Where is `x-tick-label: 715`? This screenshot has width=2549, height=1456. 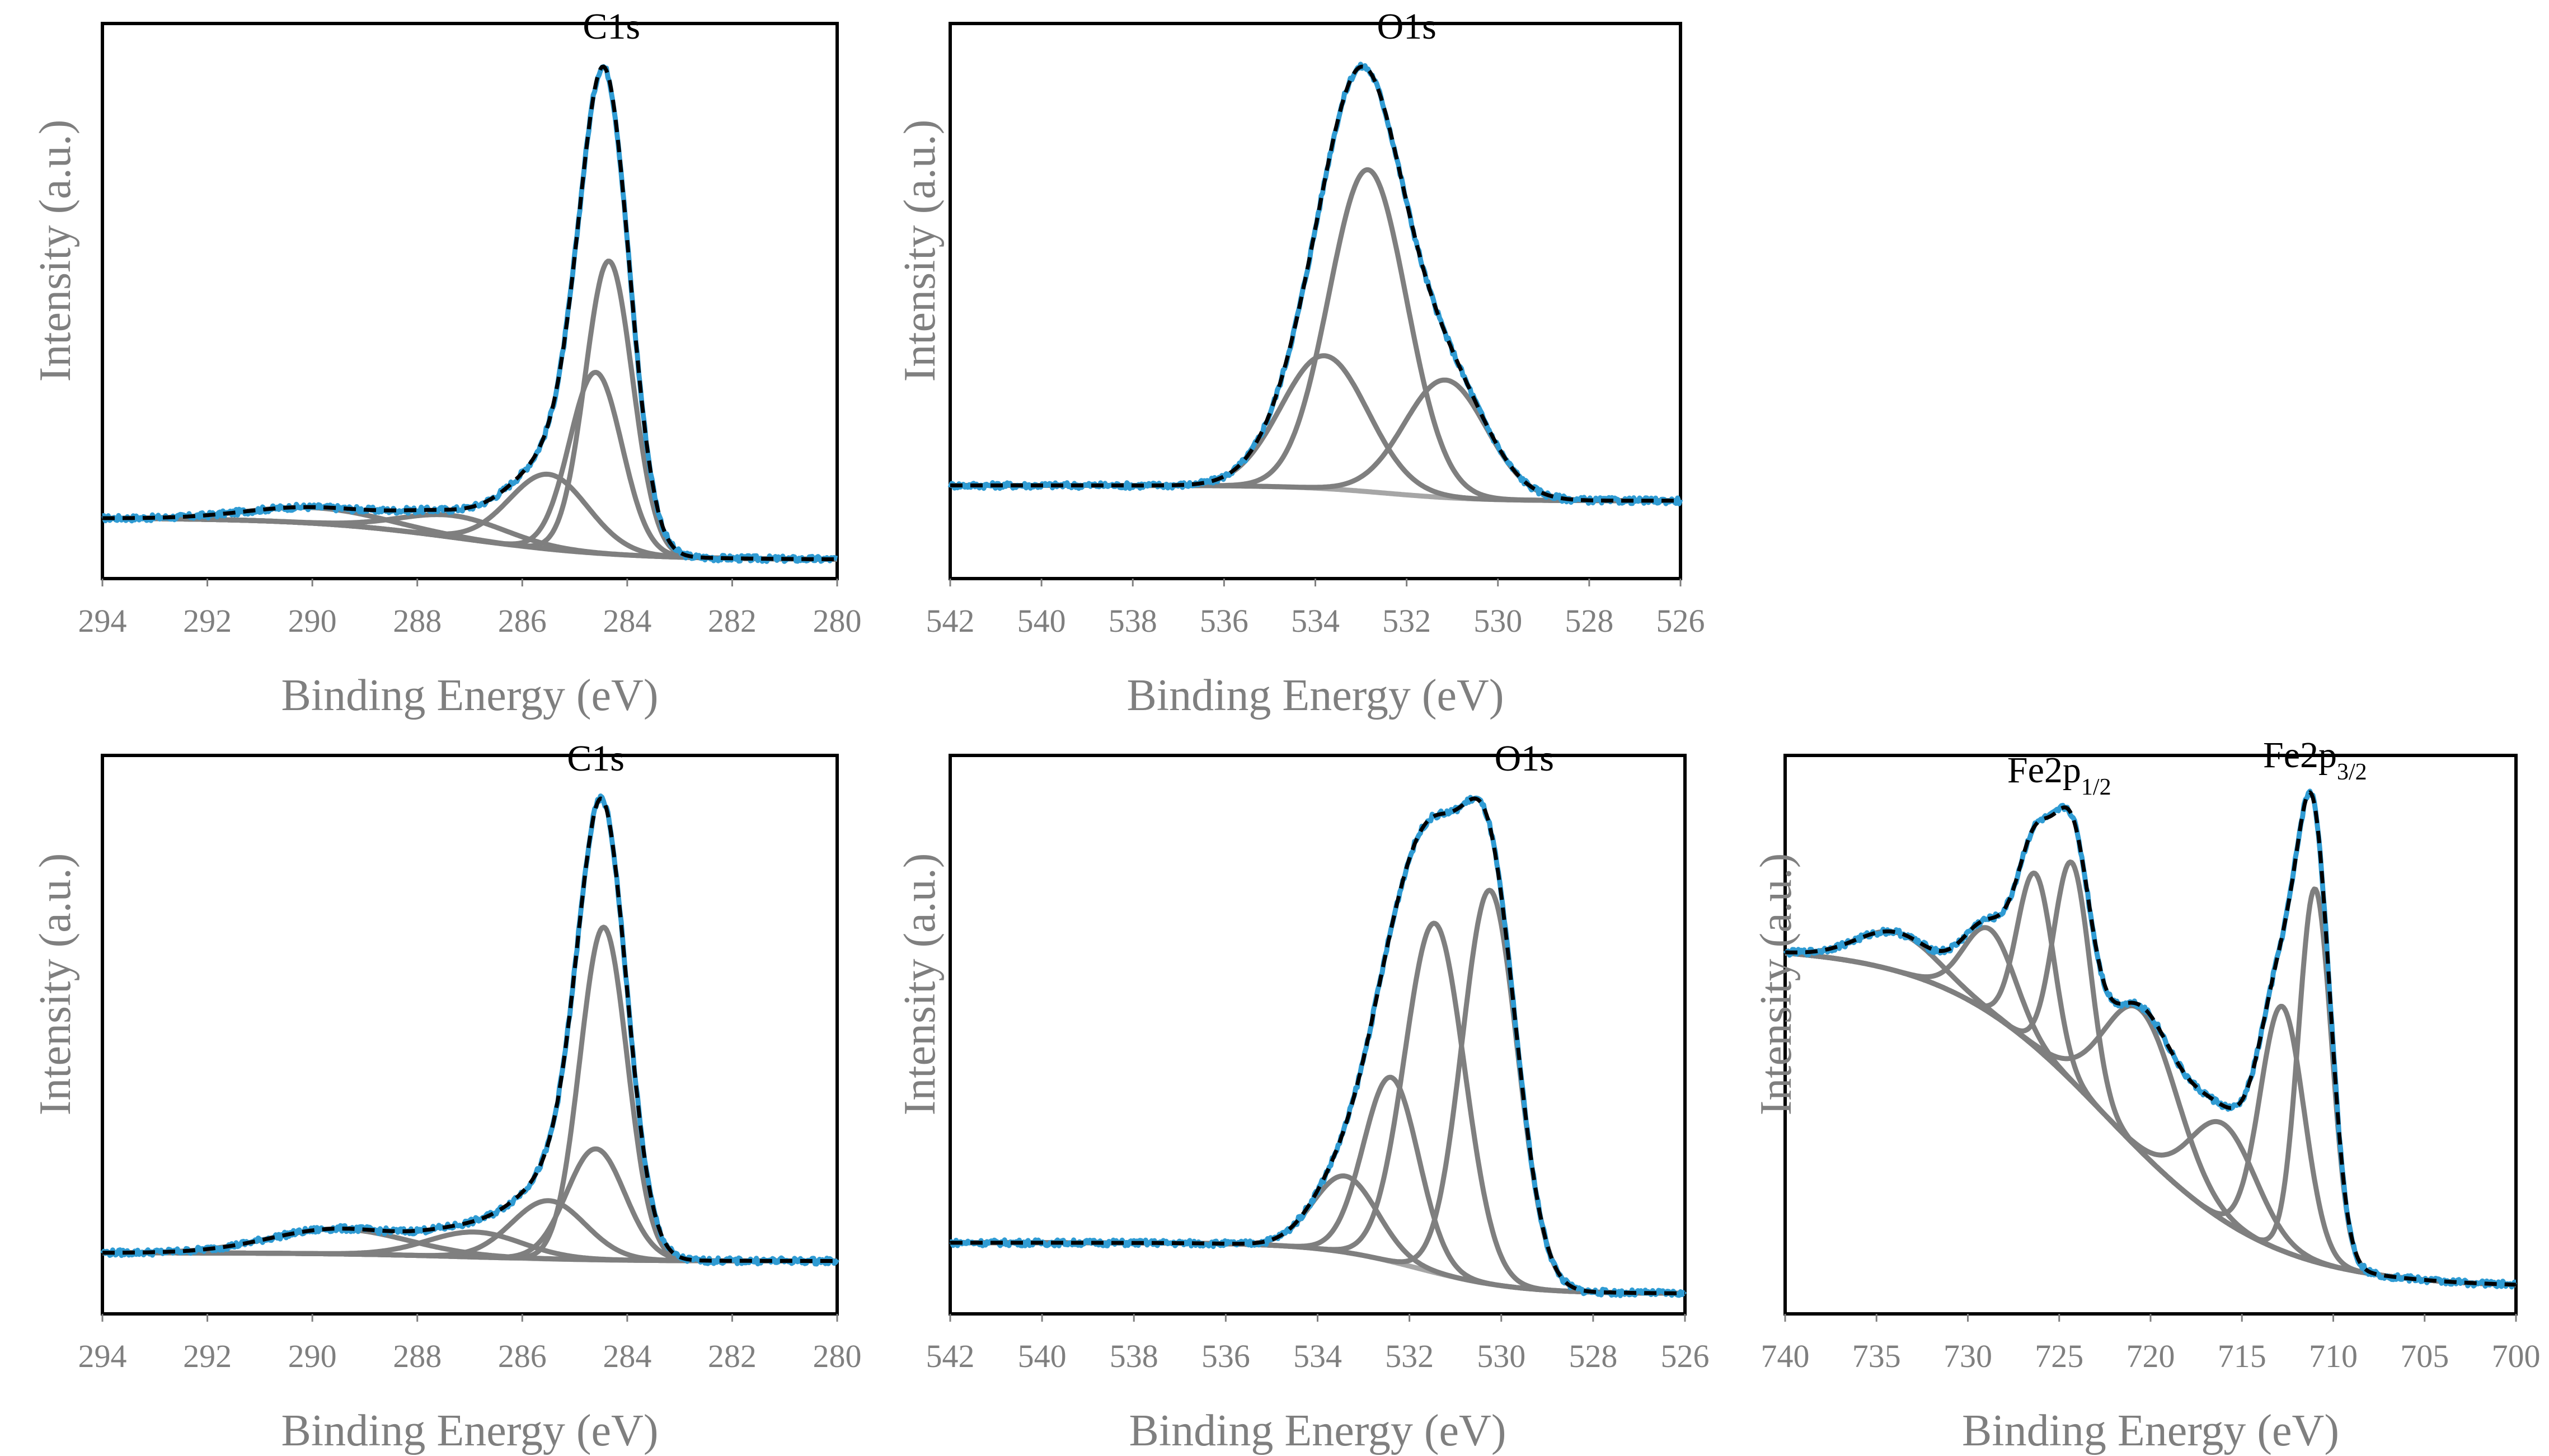
x-tick-label: 715 is located at coordinates (2242, 1356).